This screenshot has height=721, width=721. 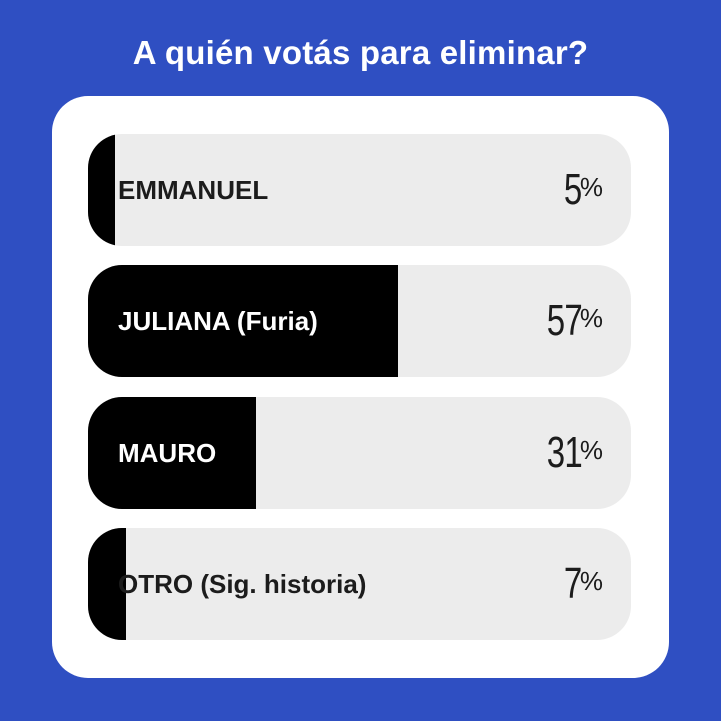 I want to click on poll-option-emmanuel: EMMANUEL 5%, so click(x=359, y=190).